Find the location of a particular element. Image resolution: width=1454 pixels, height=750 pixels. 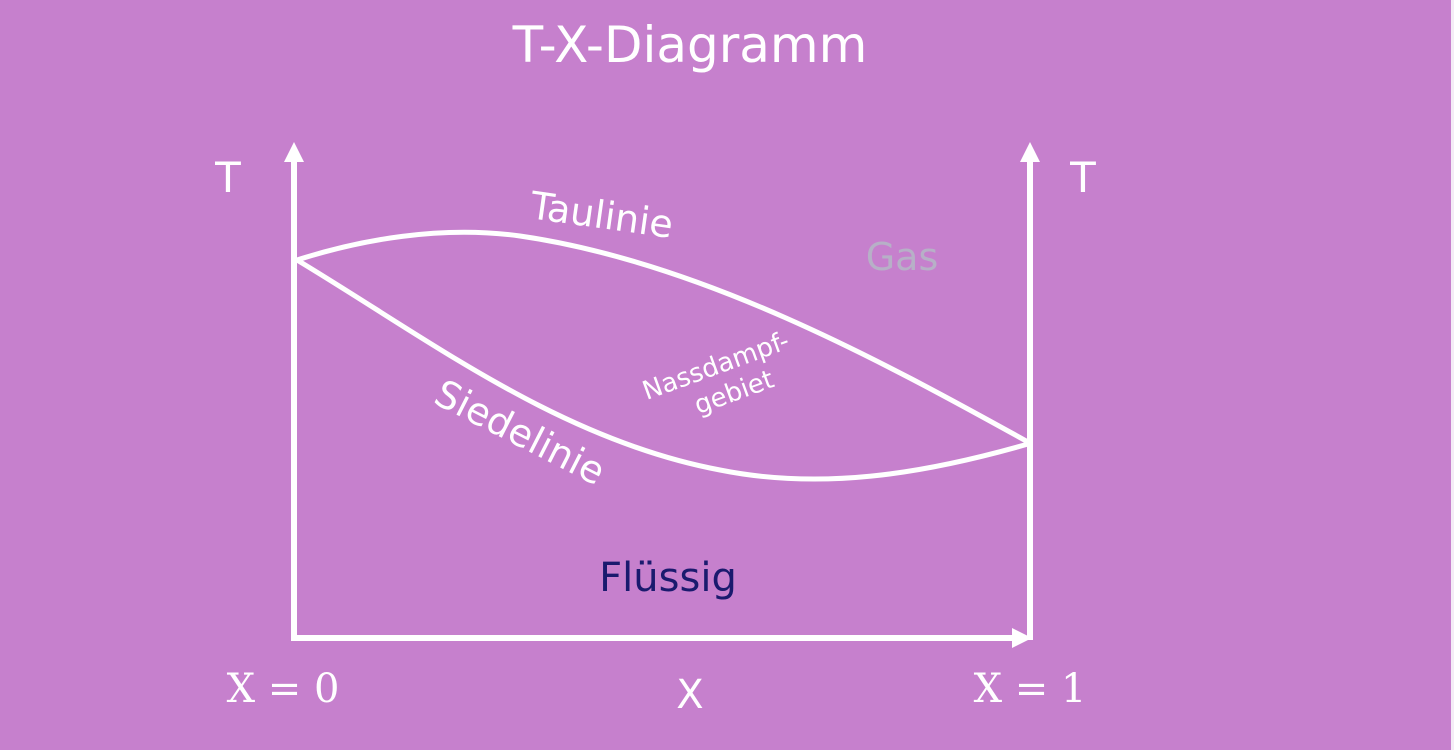

x-tick-left: X = 0 is located at coordinates (283, 689).